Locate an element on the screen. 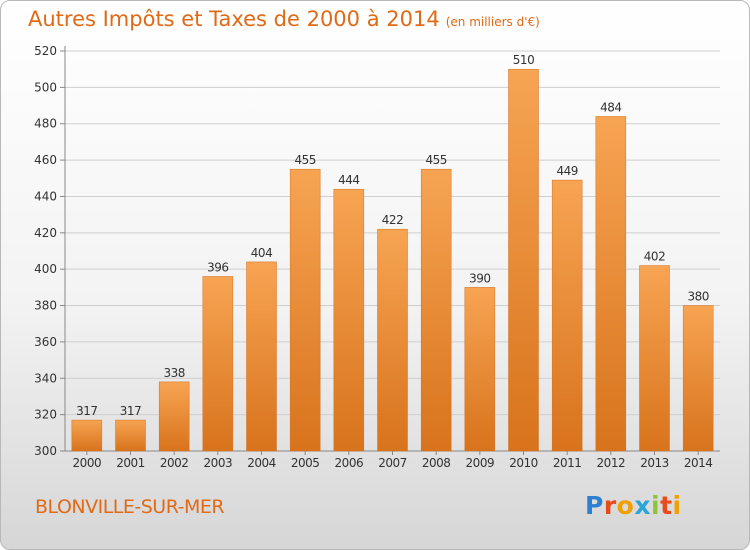 The image size is (750, 550). logo-letter: o is located at coordinates (625, 505).